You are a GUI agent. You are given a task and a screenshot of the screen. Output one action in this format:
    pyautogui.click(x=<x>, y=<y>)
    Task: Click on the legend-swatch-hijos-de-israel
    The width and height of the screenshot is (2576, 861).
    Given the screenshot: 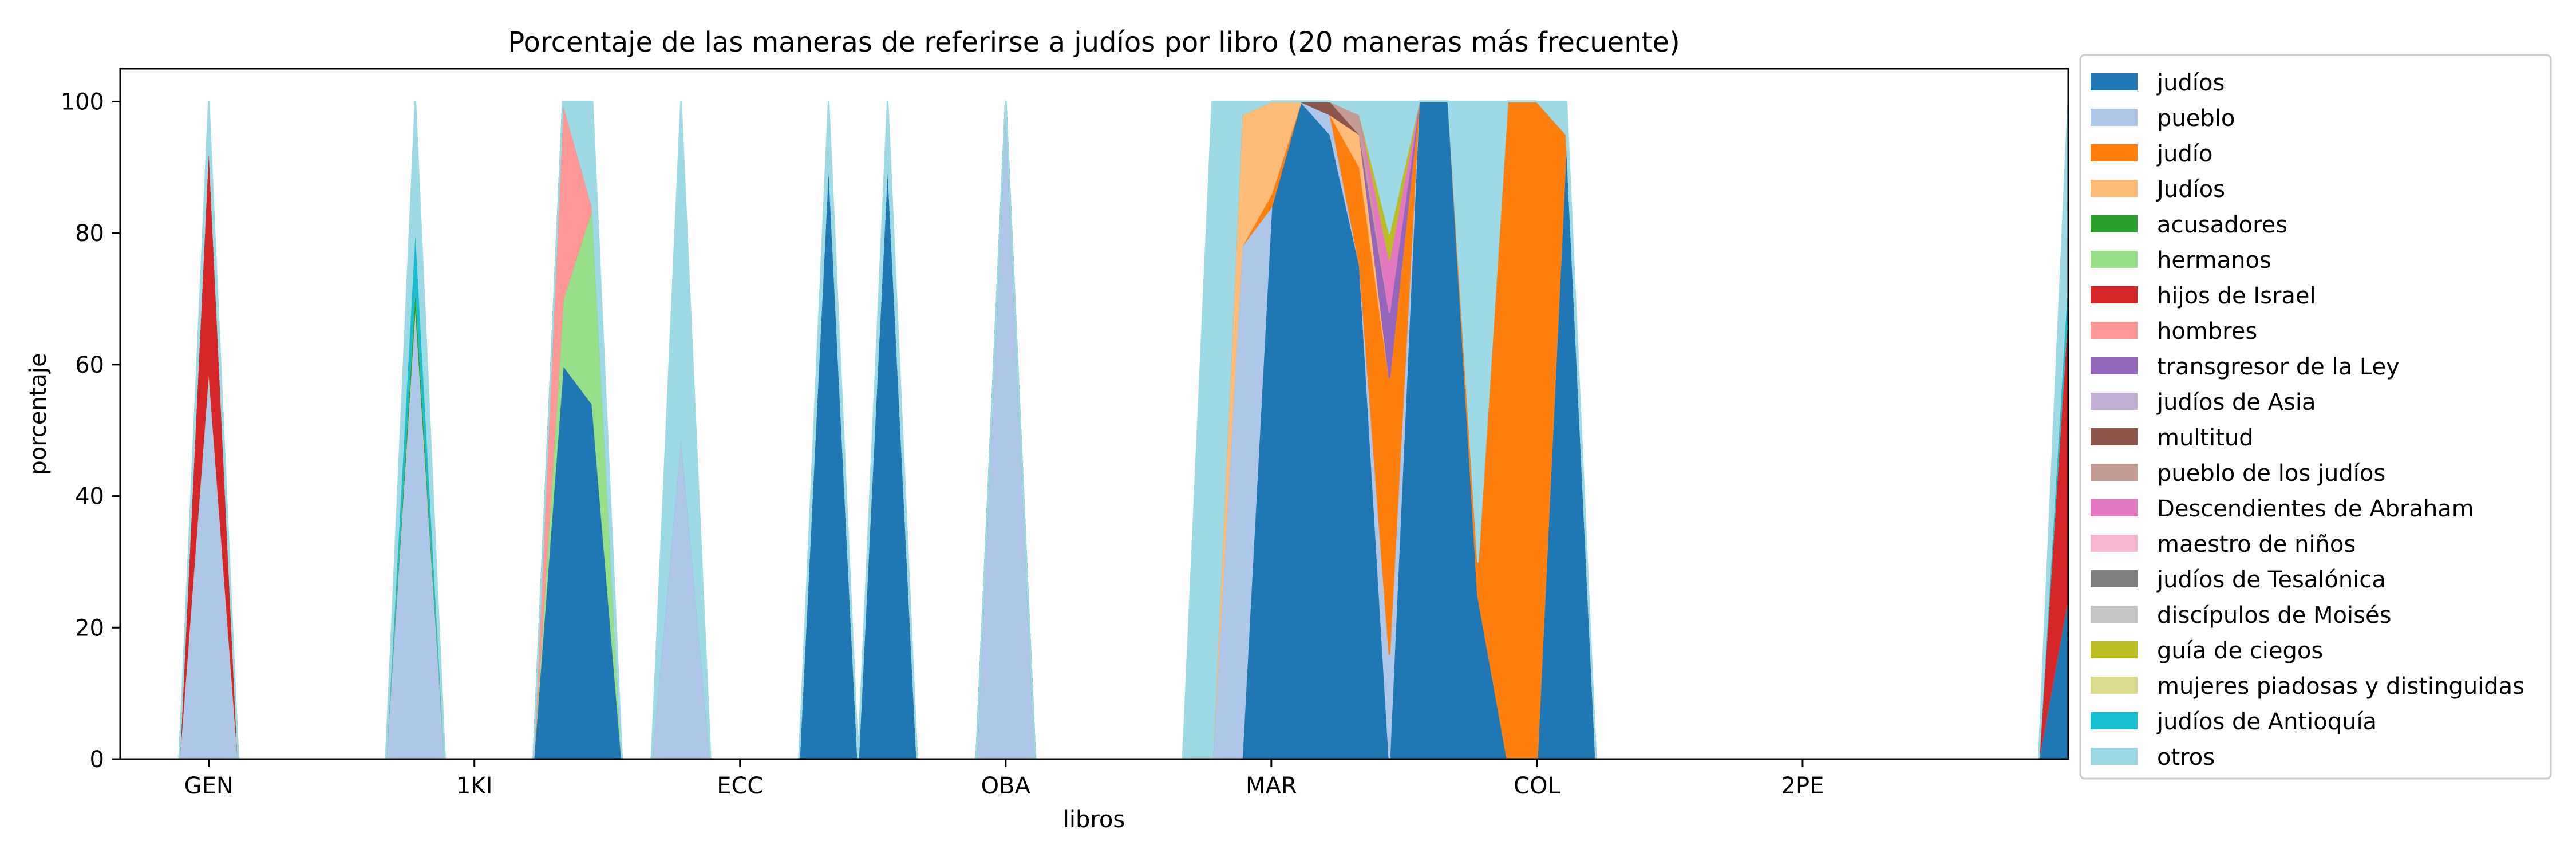 What is the action you would take?
    pyautogui.click(x=2114, y=294)
    